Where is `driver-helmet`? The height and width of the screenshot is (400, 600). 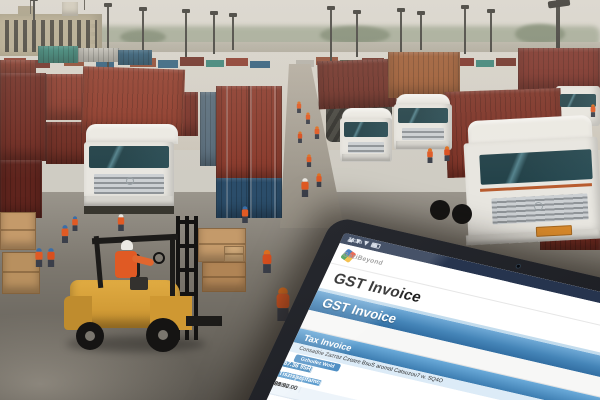 driver-helmet is located at coordinates (127, 245).